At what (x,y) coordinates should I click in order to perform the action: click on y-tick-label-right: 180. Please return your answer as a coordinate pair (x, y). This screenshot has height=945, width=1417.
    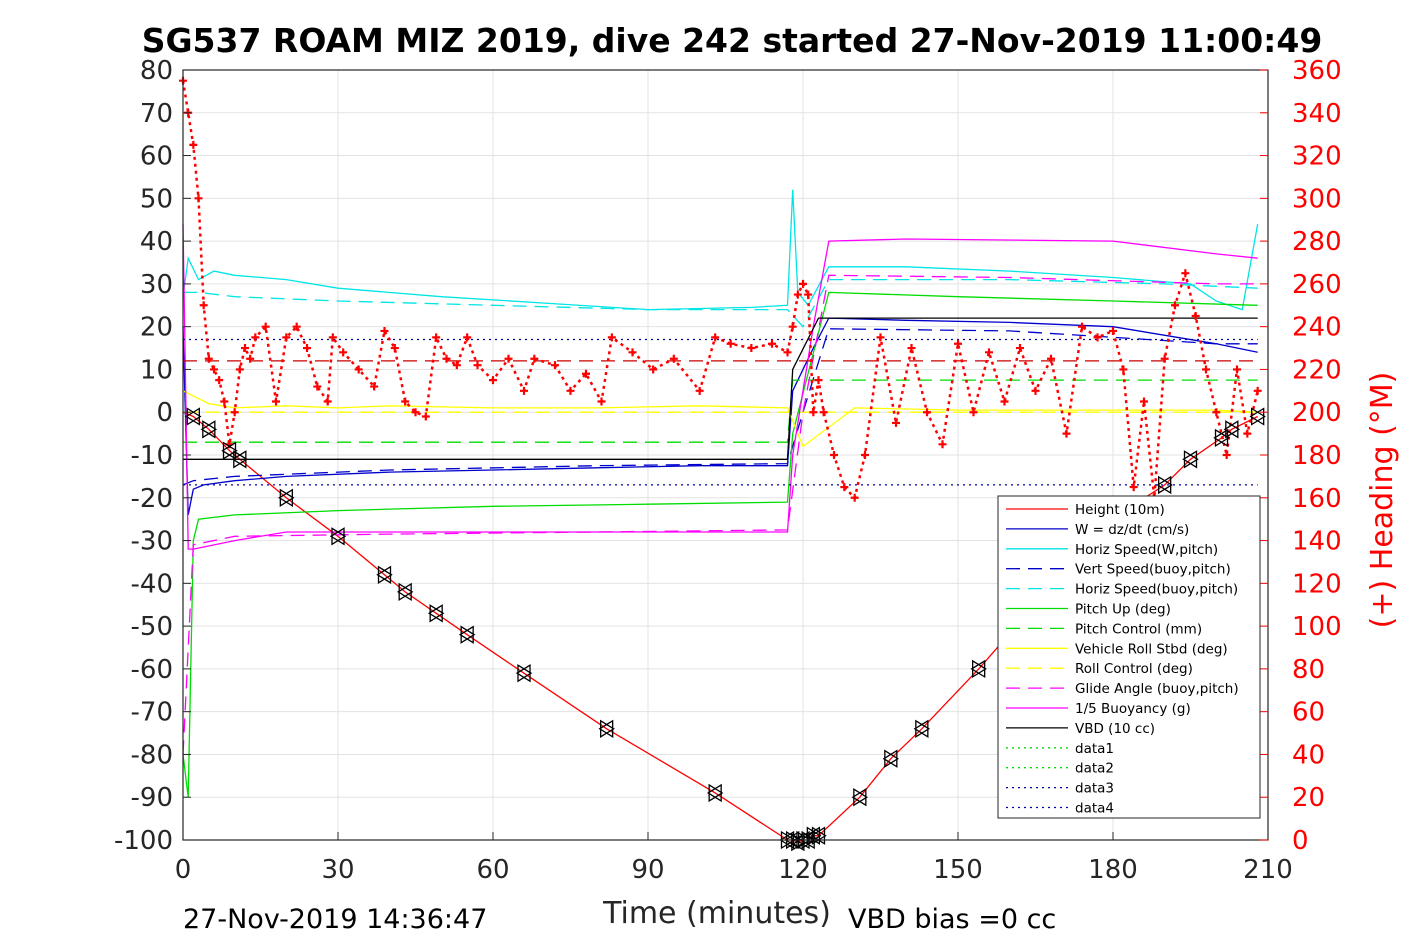
    Looking at the image, I should click on (1317, 456).